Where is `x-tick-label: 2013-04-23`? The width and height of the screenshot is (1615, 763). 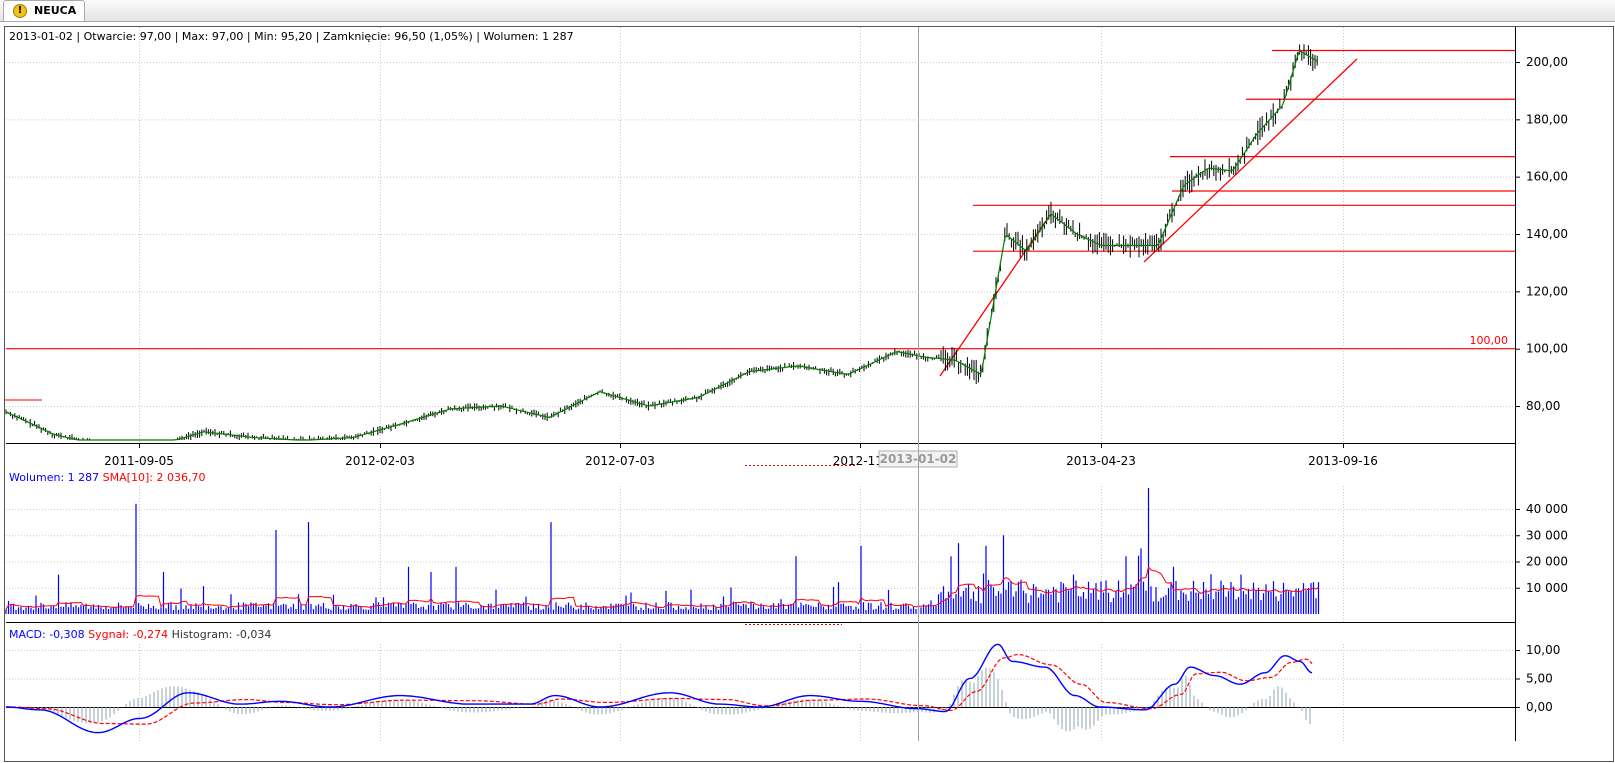 x-tick-label: 2013-04-23 is located at coordinates (1101, 461).